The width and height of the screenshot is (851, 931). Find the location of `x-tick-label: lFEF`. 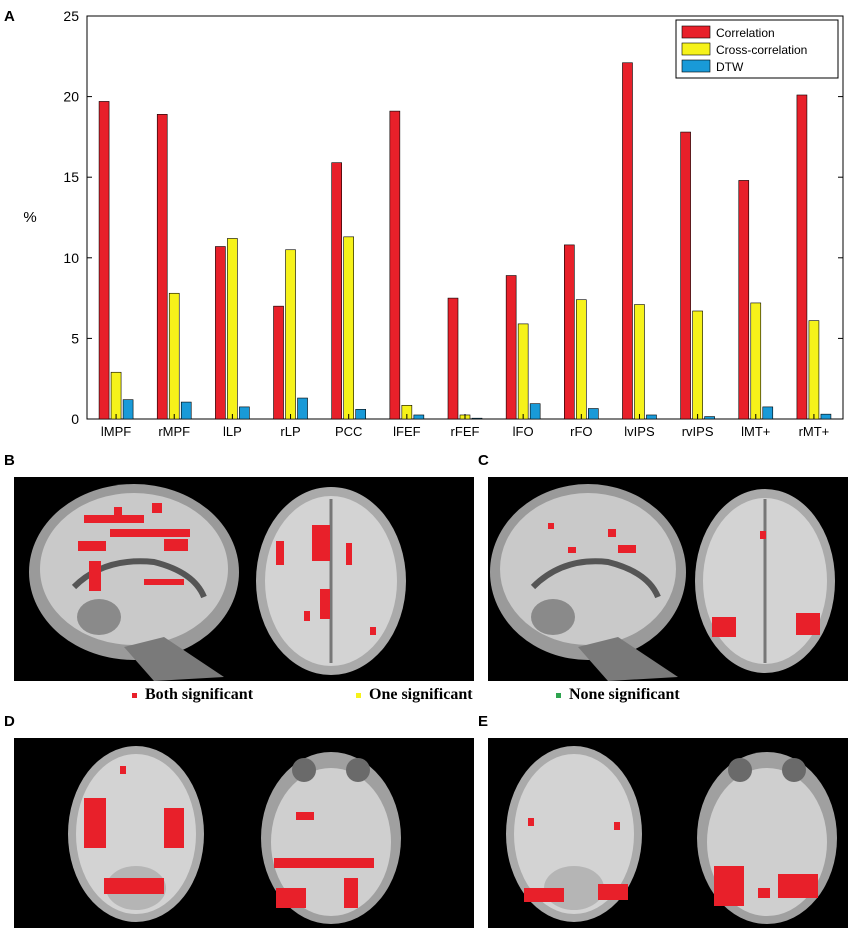

x-tick-label: lFEF is located at coordinates (407, 431).